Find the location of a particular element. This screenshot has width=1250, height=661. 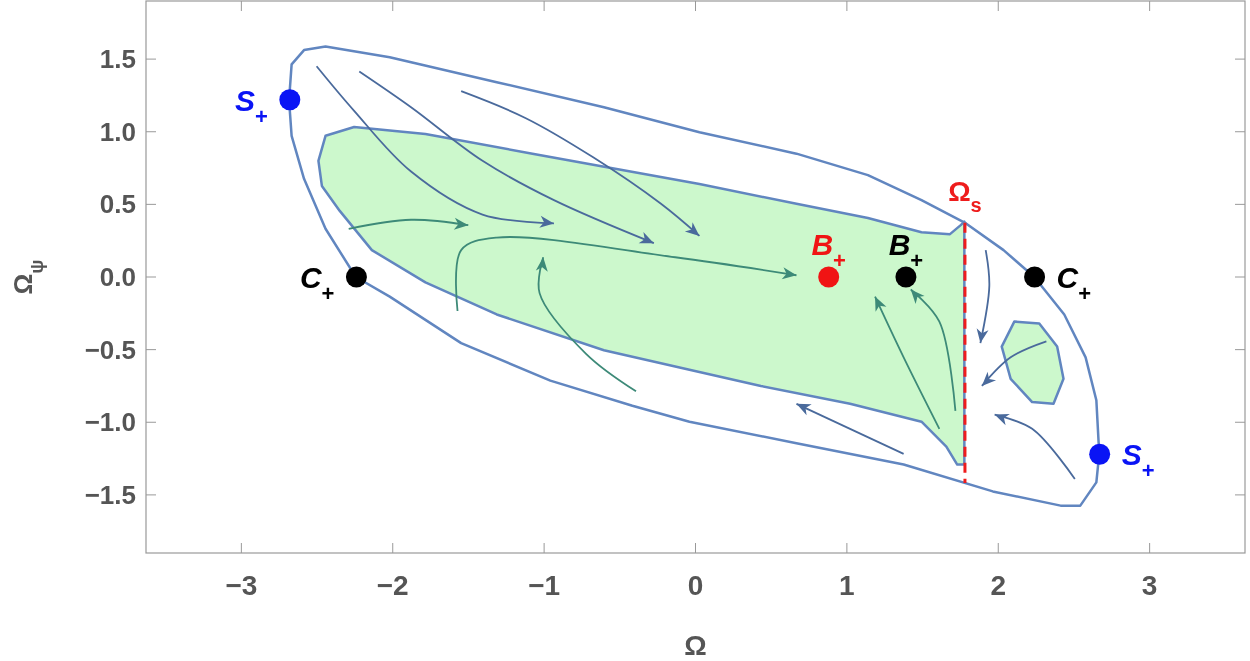

y-tick-label: 1.5 is located at coordinates (117, 59).